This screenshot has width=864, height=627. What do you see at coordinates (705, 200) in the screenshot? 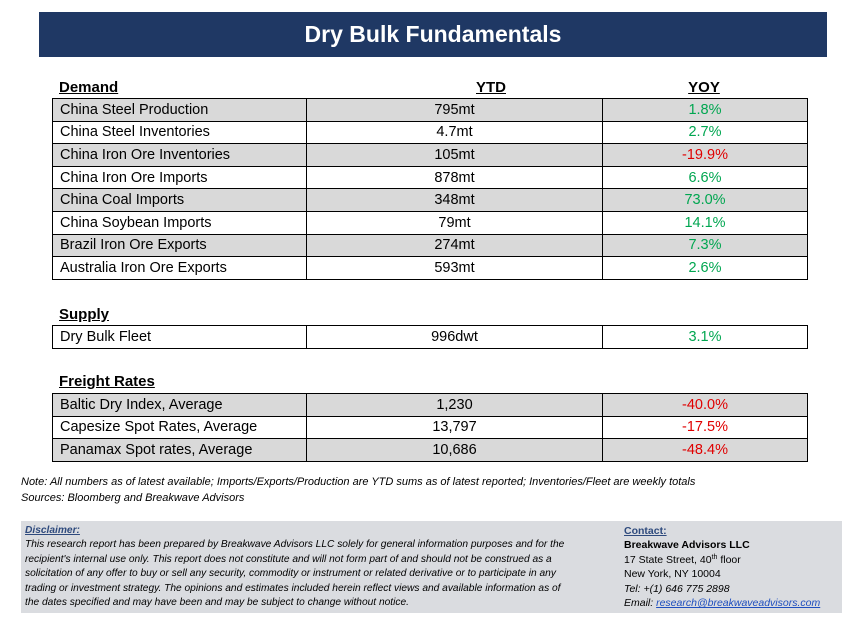
I see `row-yoy-value: 73.0%` at bounding box center [705, 200].